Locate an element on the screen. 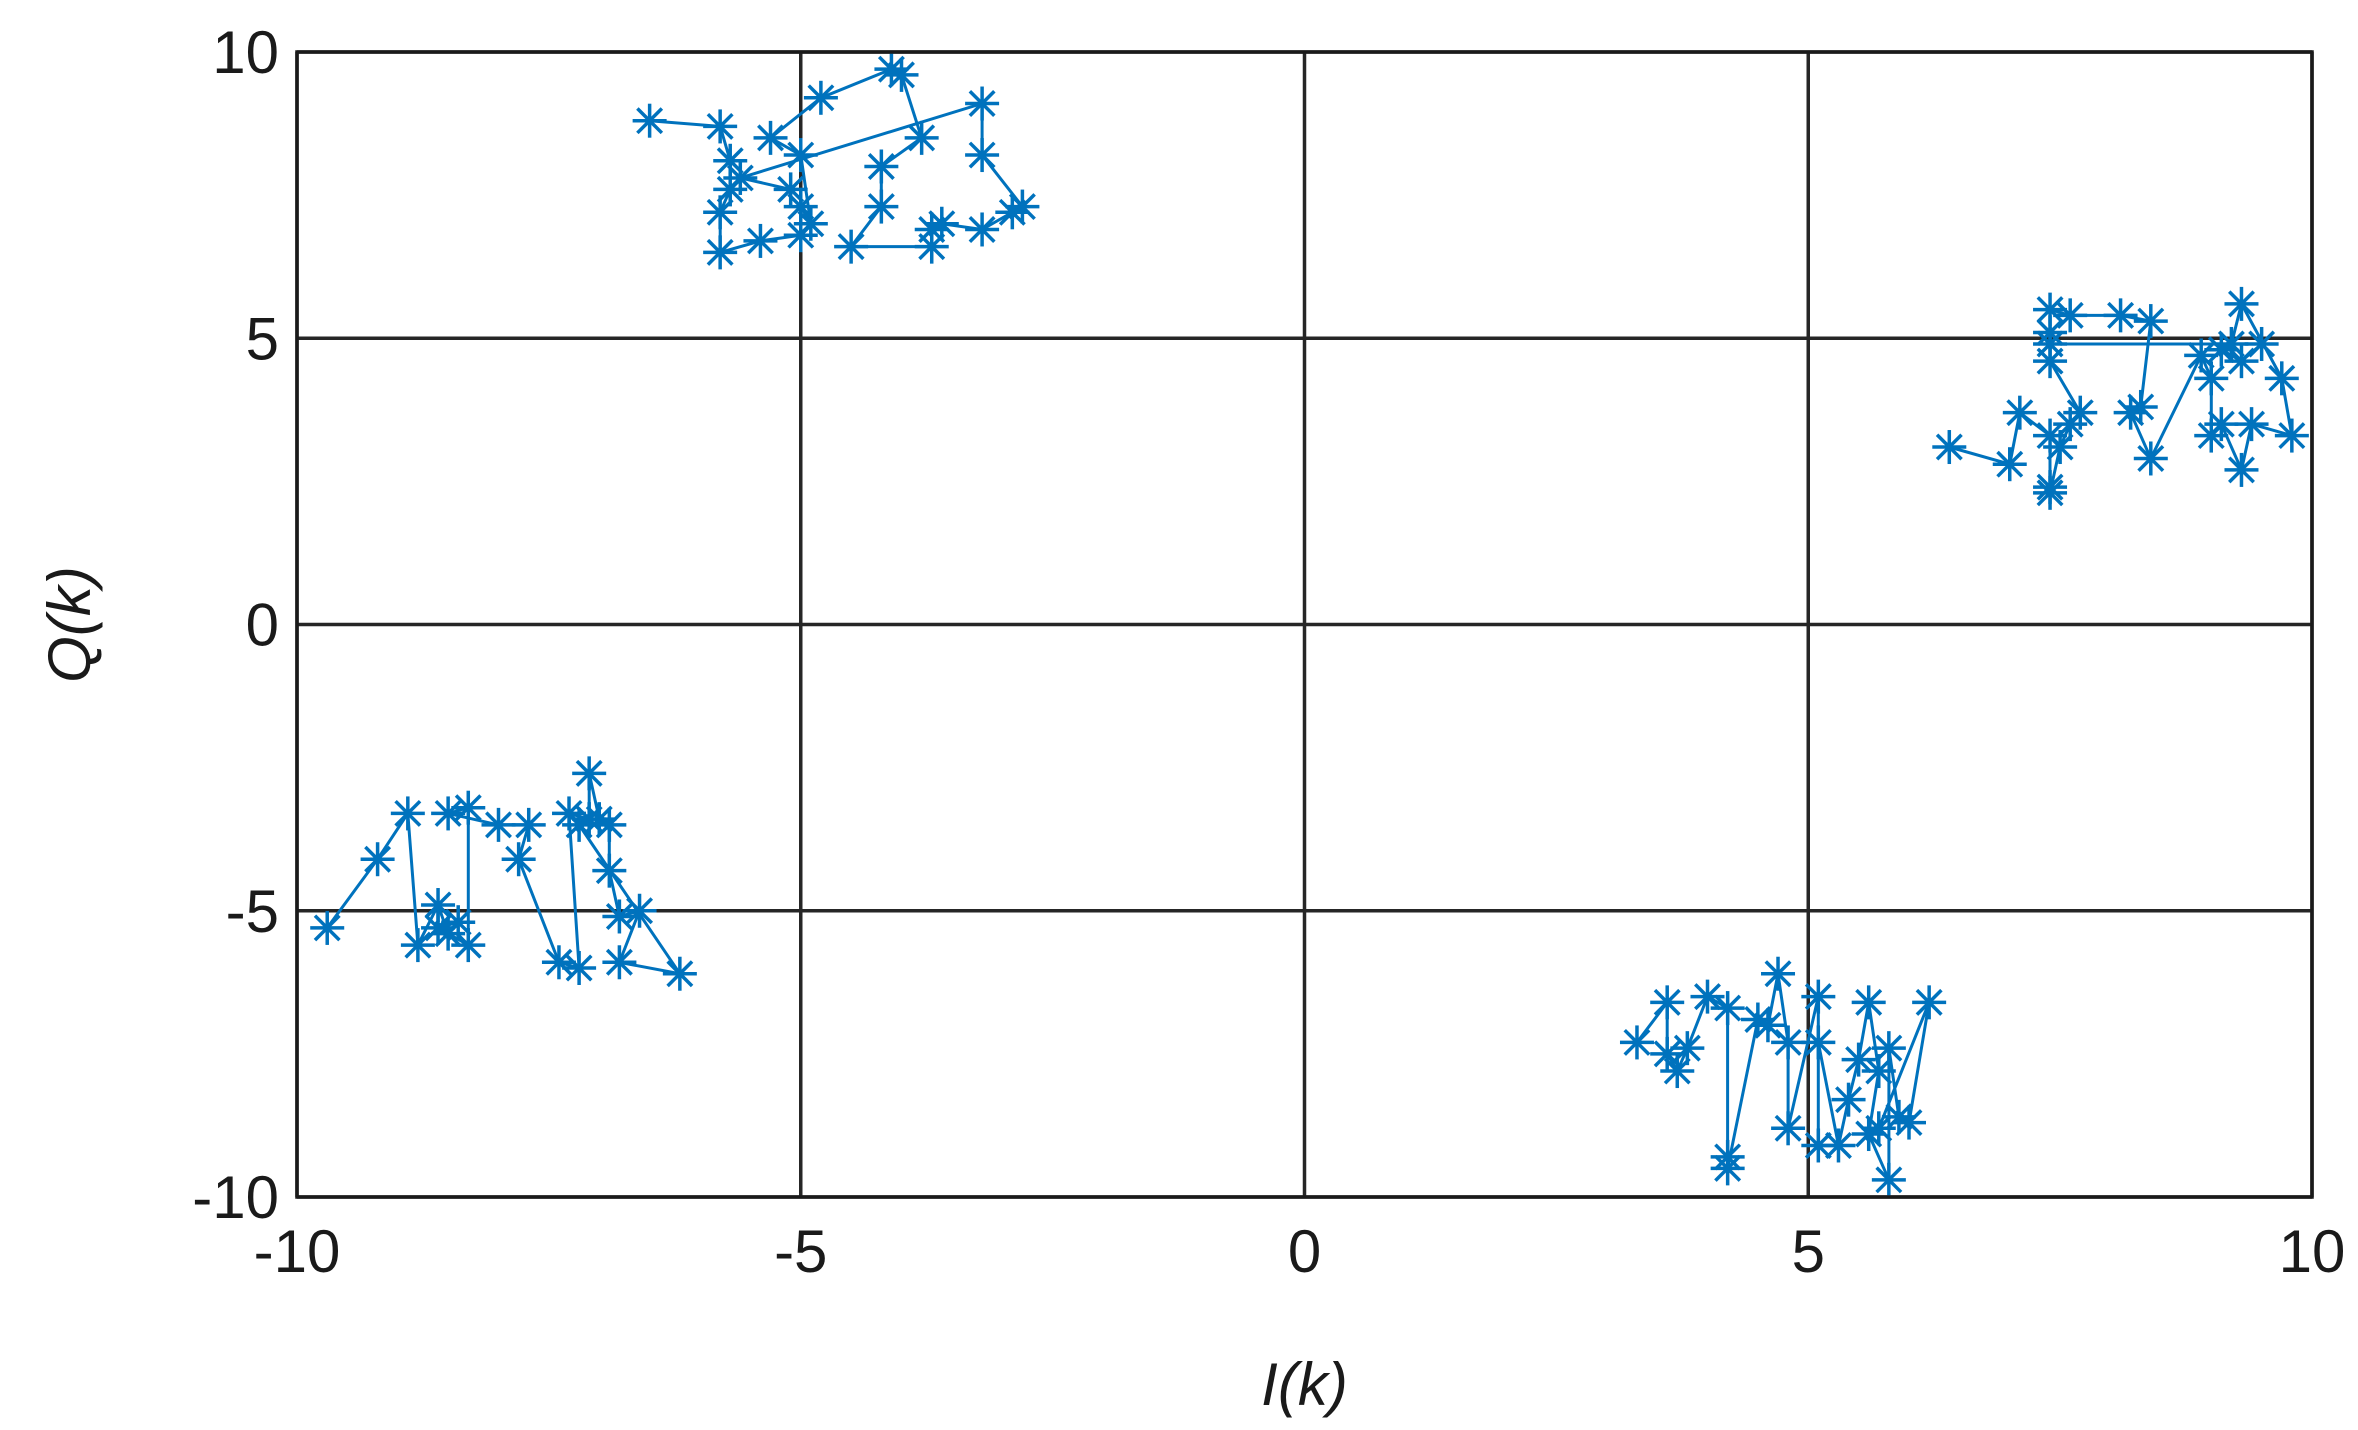 This screenshot has width=2358, height=1430. series-line is located at coordinates (504, 874).